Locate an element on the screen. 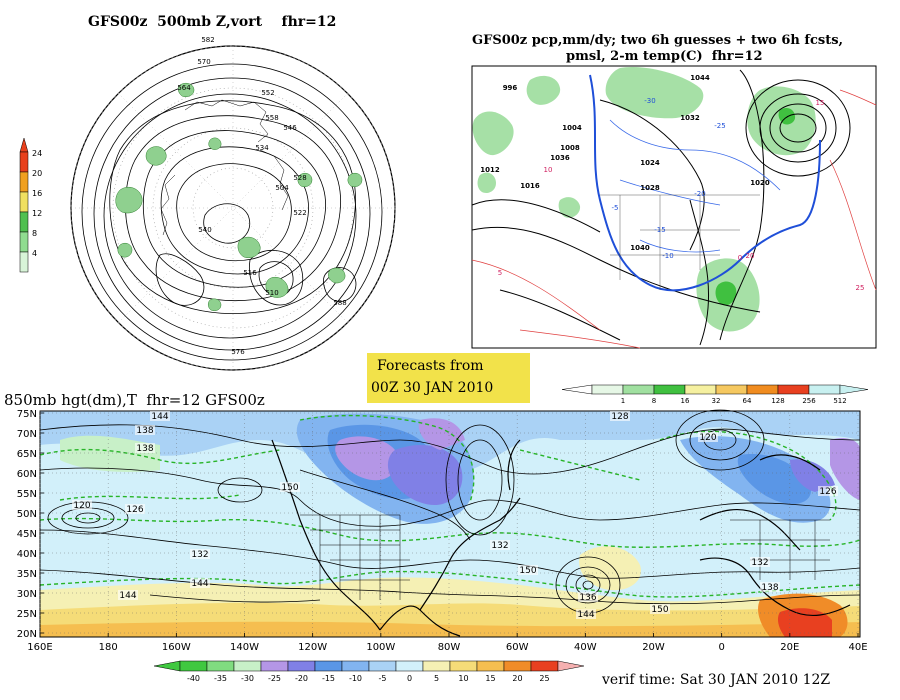 Image resolution: width=900 pixels, height=700 pixels. pressure-label: 1040 is located at coordinates (640, 248).